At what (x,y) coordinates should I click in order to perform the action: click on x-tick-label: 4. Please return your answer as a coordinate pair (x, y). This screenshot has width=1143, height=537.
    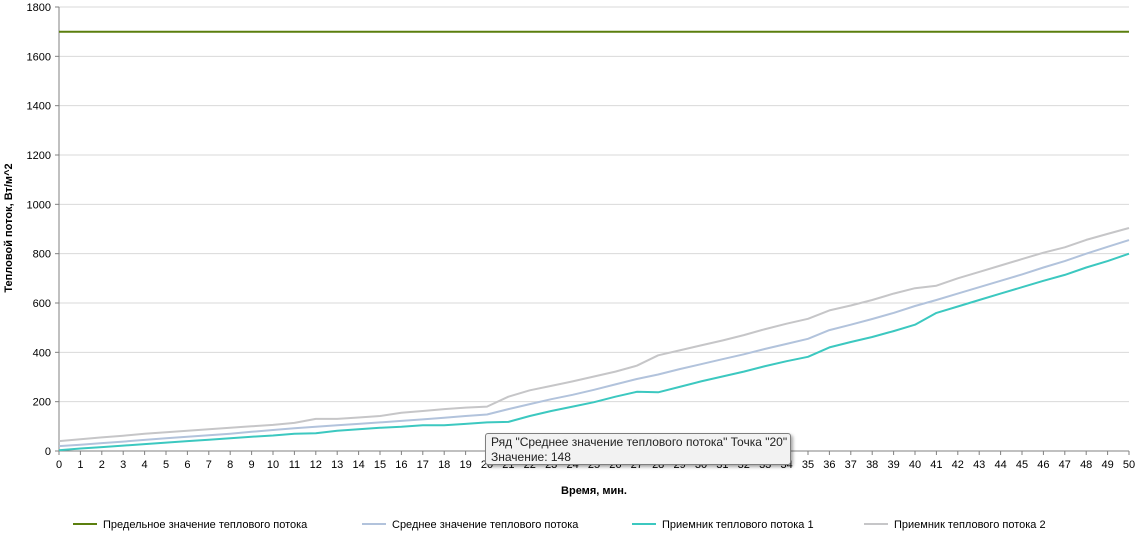
    Looking at the image, I should click on (145, 465).